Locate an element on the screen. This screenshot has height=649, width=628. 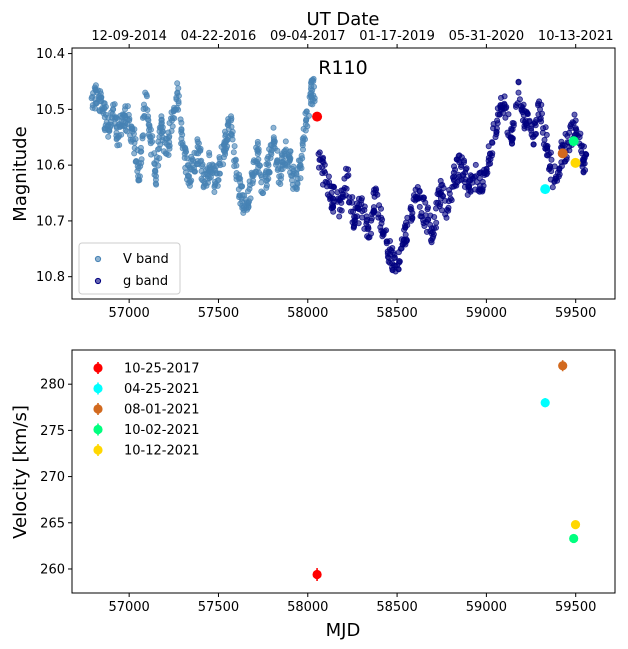
magnitude-highlight-marks is located at coordinates (446, 153).